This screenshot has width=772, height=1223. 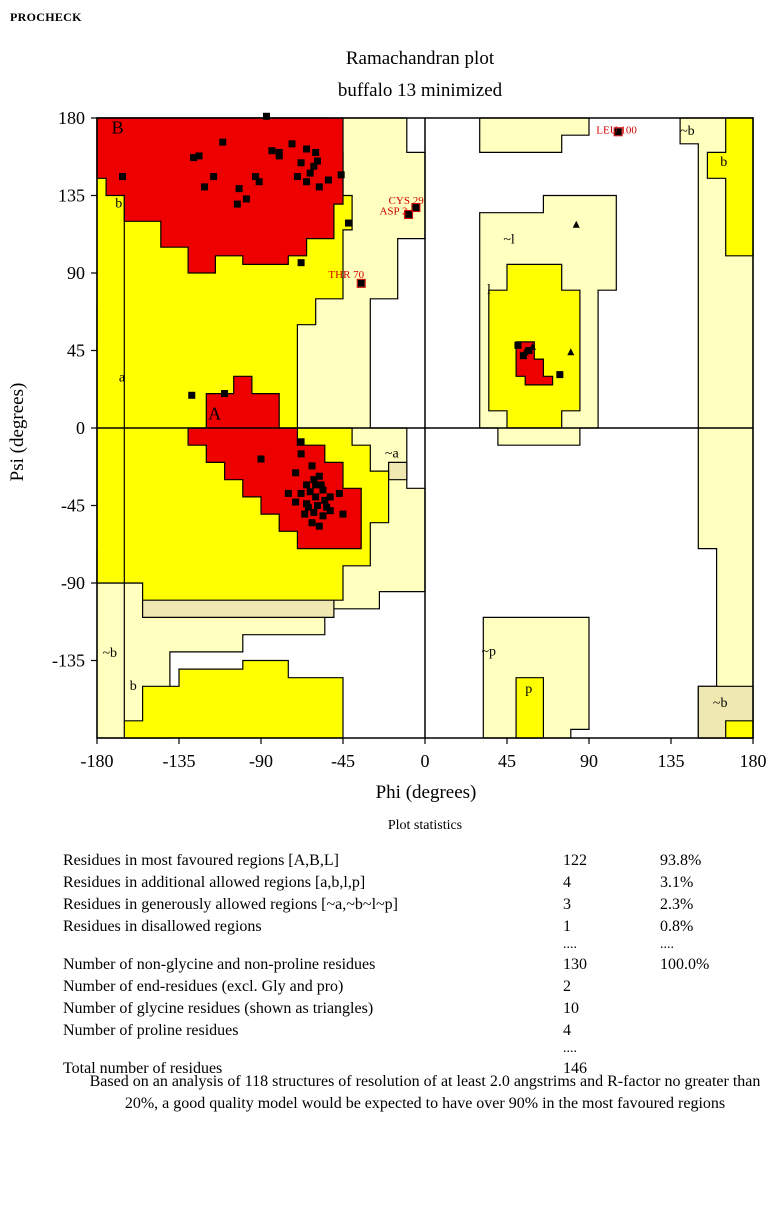 What do you see at coordinates (73, 506) in the screenshot?
I see `y-tick-label: -45` at bounding box center [73, 506].